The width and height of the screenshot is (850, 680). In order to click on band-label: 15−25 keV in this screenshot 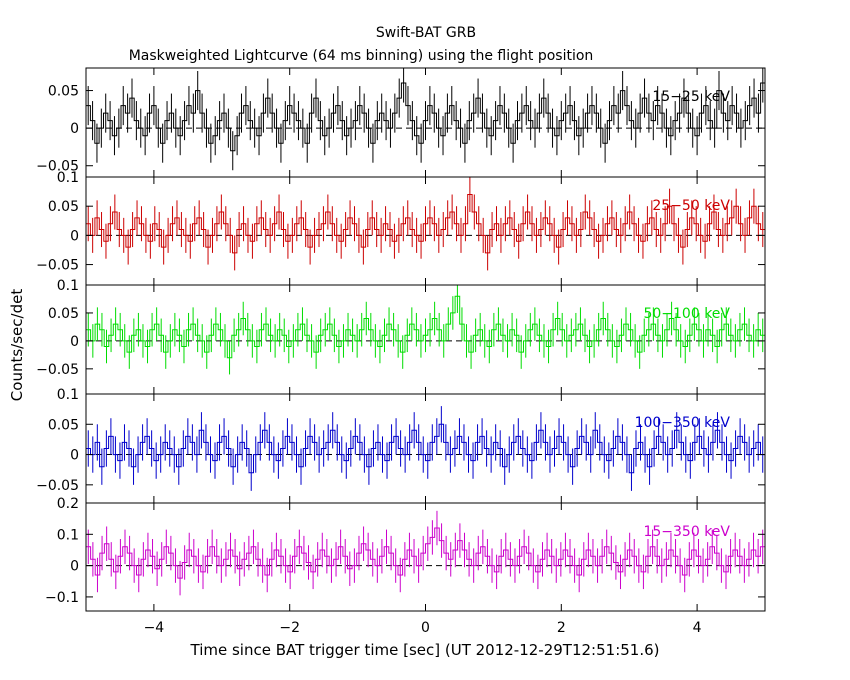, I will do `click(691, 97)`.